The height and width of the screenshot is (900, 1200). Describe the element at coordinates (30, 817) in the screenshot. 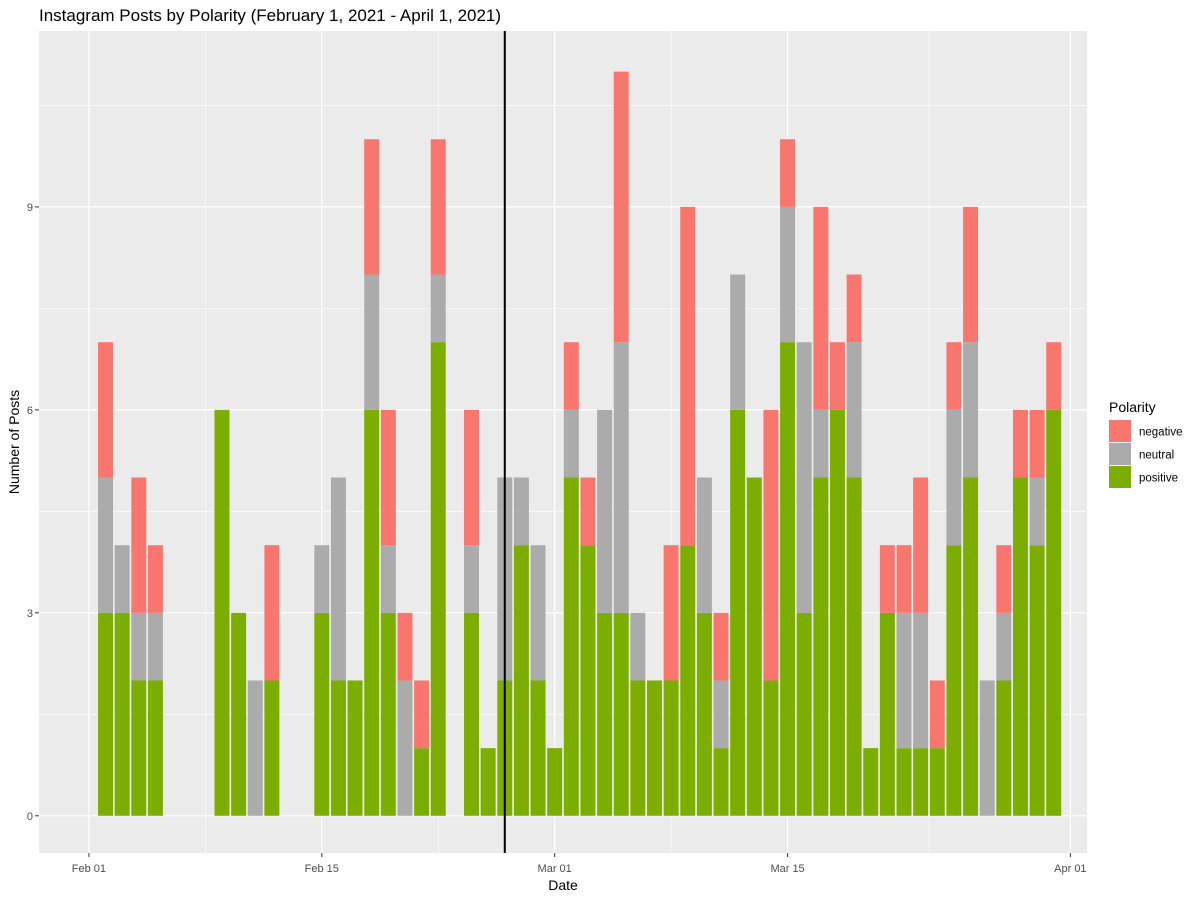

I see `y-tick-label: 0` at that location.